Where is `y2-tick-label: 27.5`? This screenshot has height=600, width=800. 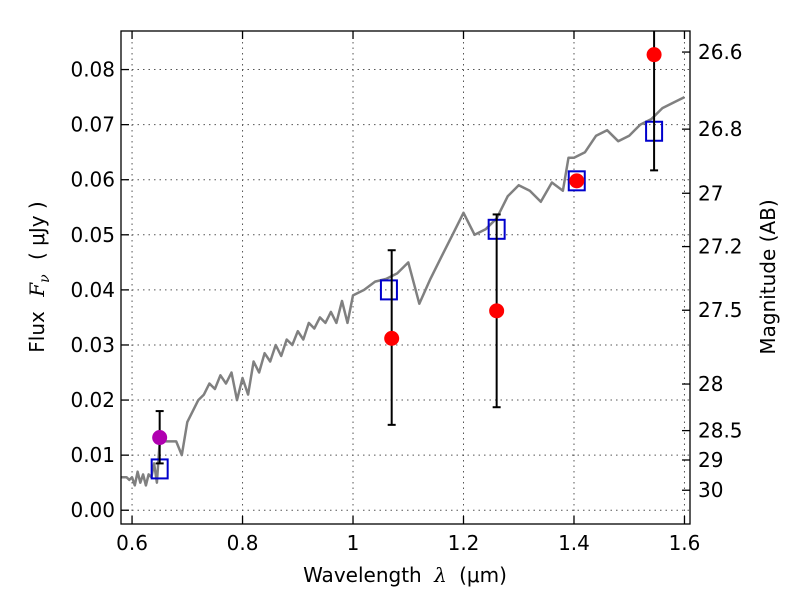 y2-tick-label: 27.5 is located at coordinates (720, 310).